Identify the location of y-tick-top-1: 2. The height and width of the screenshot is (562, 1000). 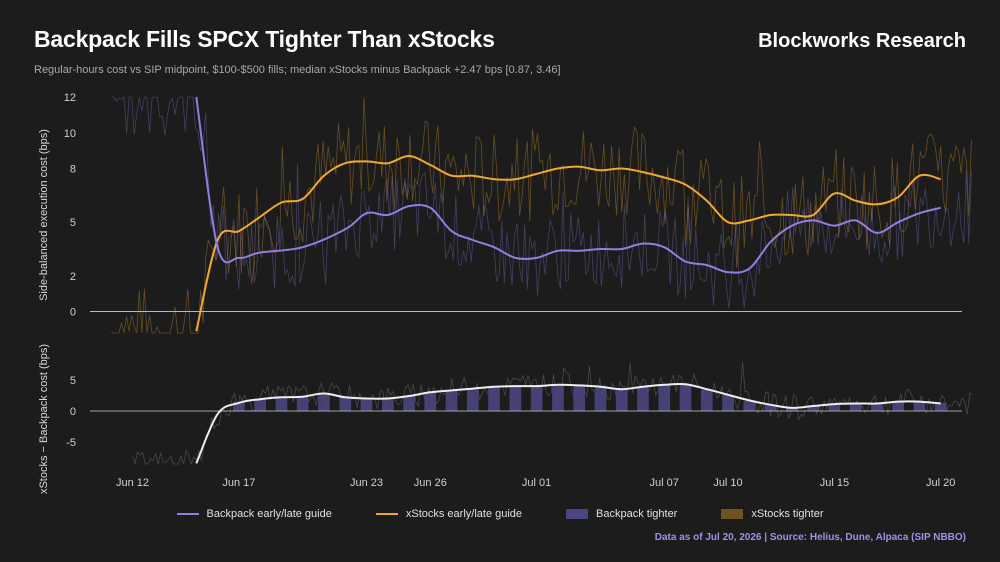
(73, 277).